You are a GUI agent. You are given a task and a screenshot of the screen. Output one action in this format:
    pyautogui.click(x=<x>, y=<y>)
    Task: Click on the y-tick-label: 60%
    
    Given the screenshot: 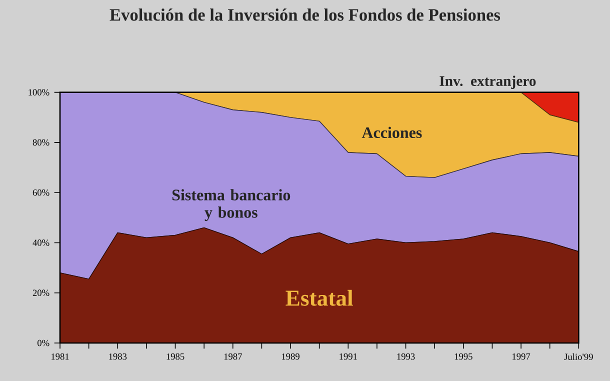 What is the action you would take?
    pyautogui.click(x=41, y=192)
    